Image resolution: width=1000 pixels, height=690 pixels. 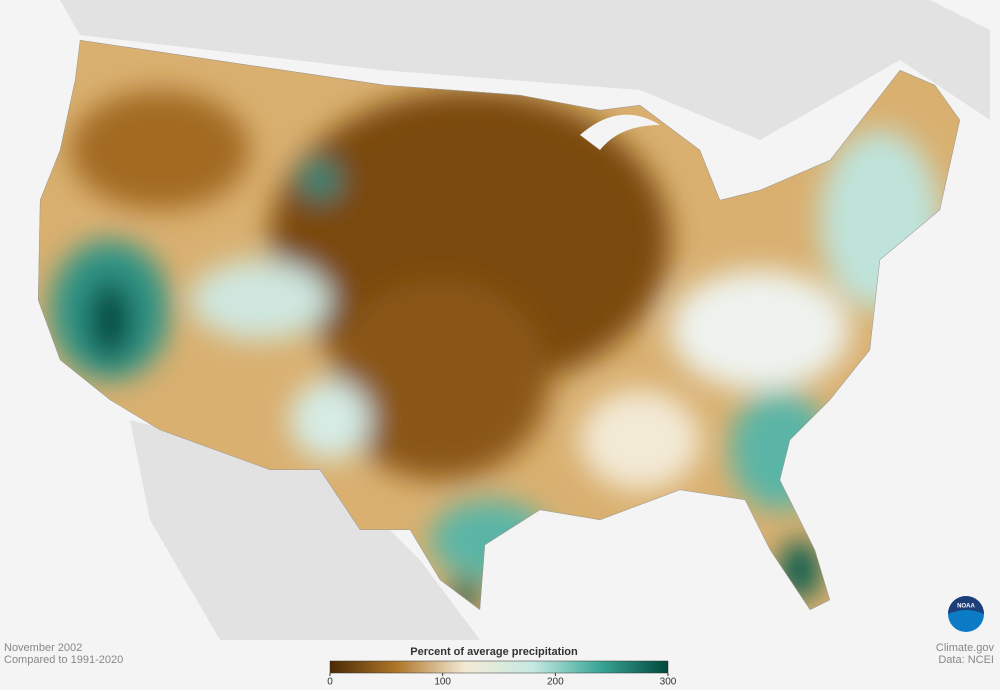 I want to click on legend-title: Percent of average precipitation, so click(x=494, y=652).